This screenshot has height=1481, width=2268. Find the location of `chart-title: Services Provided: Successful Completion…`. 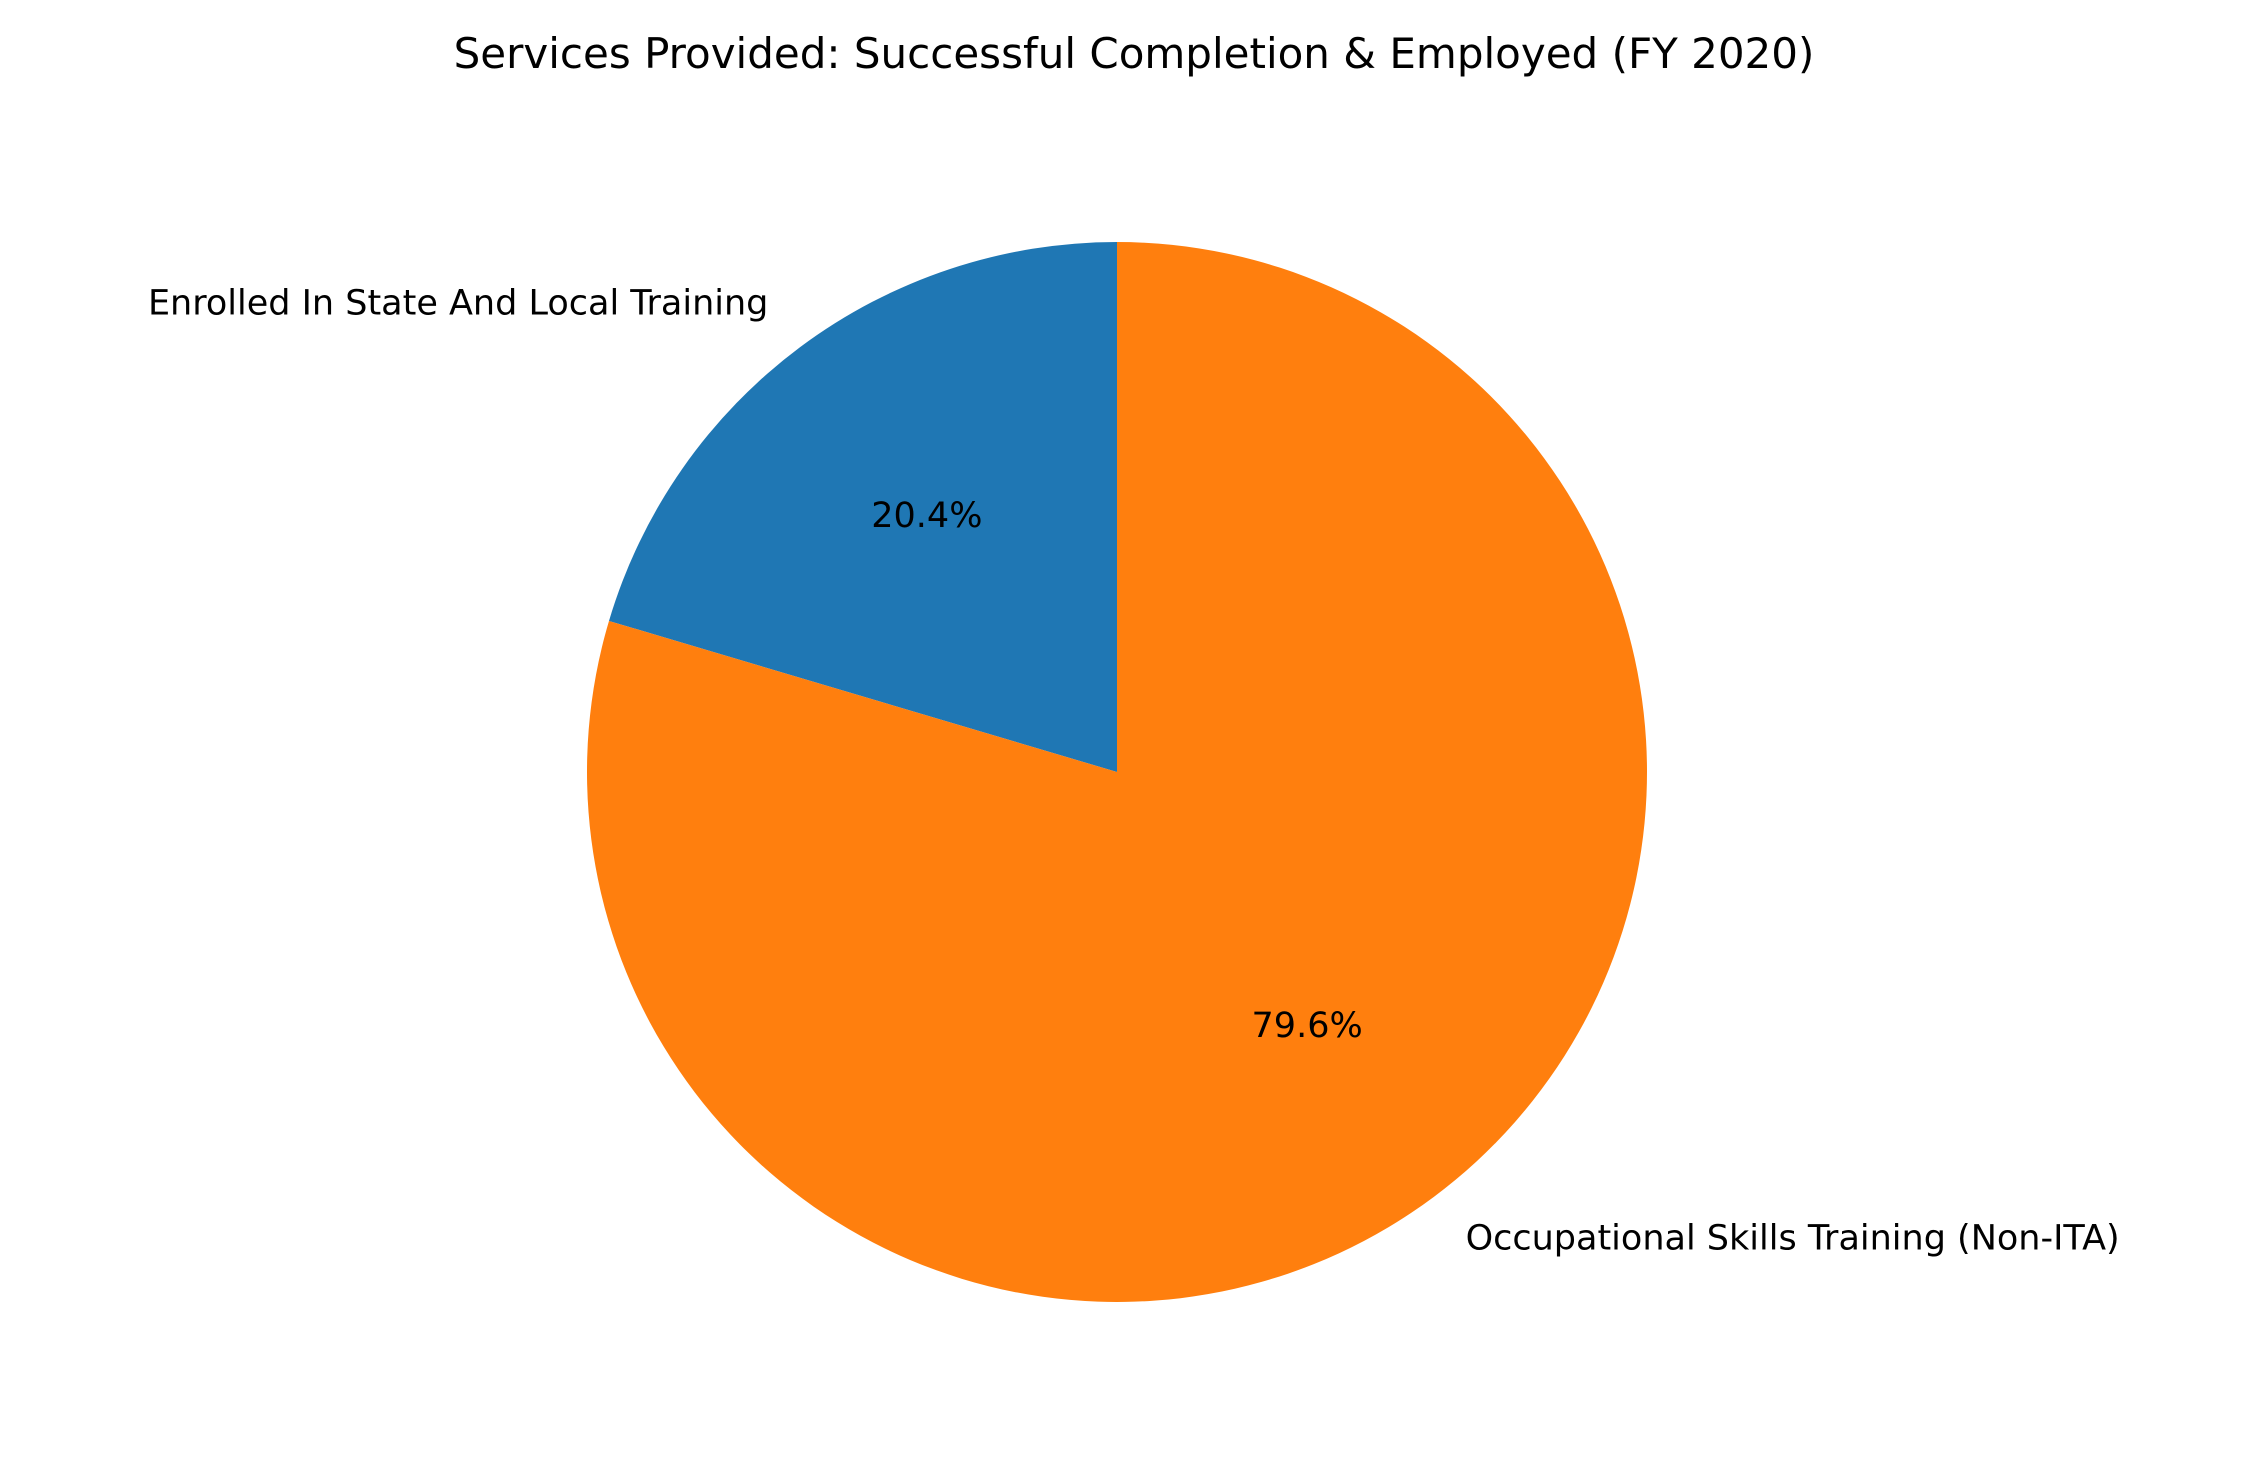

chart-title: Services Provided: Successful Completion… is located at coordinates (1134, 53).